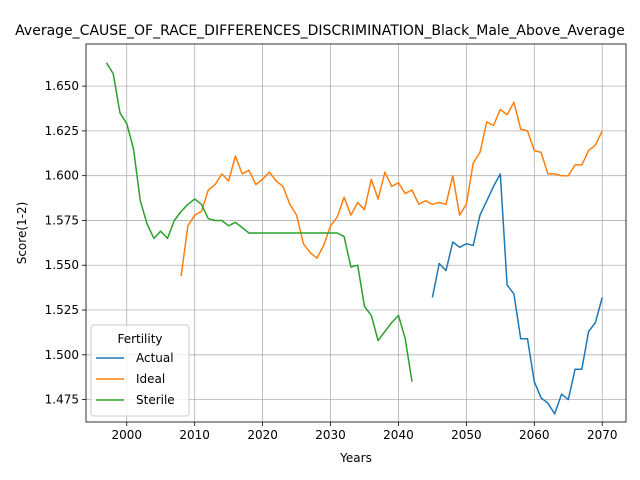  I want to click on legend: Fertility Actual Ideal Sterile, so click(140, 370).